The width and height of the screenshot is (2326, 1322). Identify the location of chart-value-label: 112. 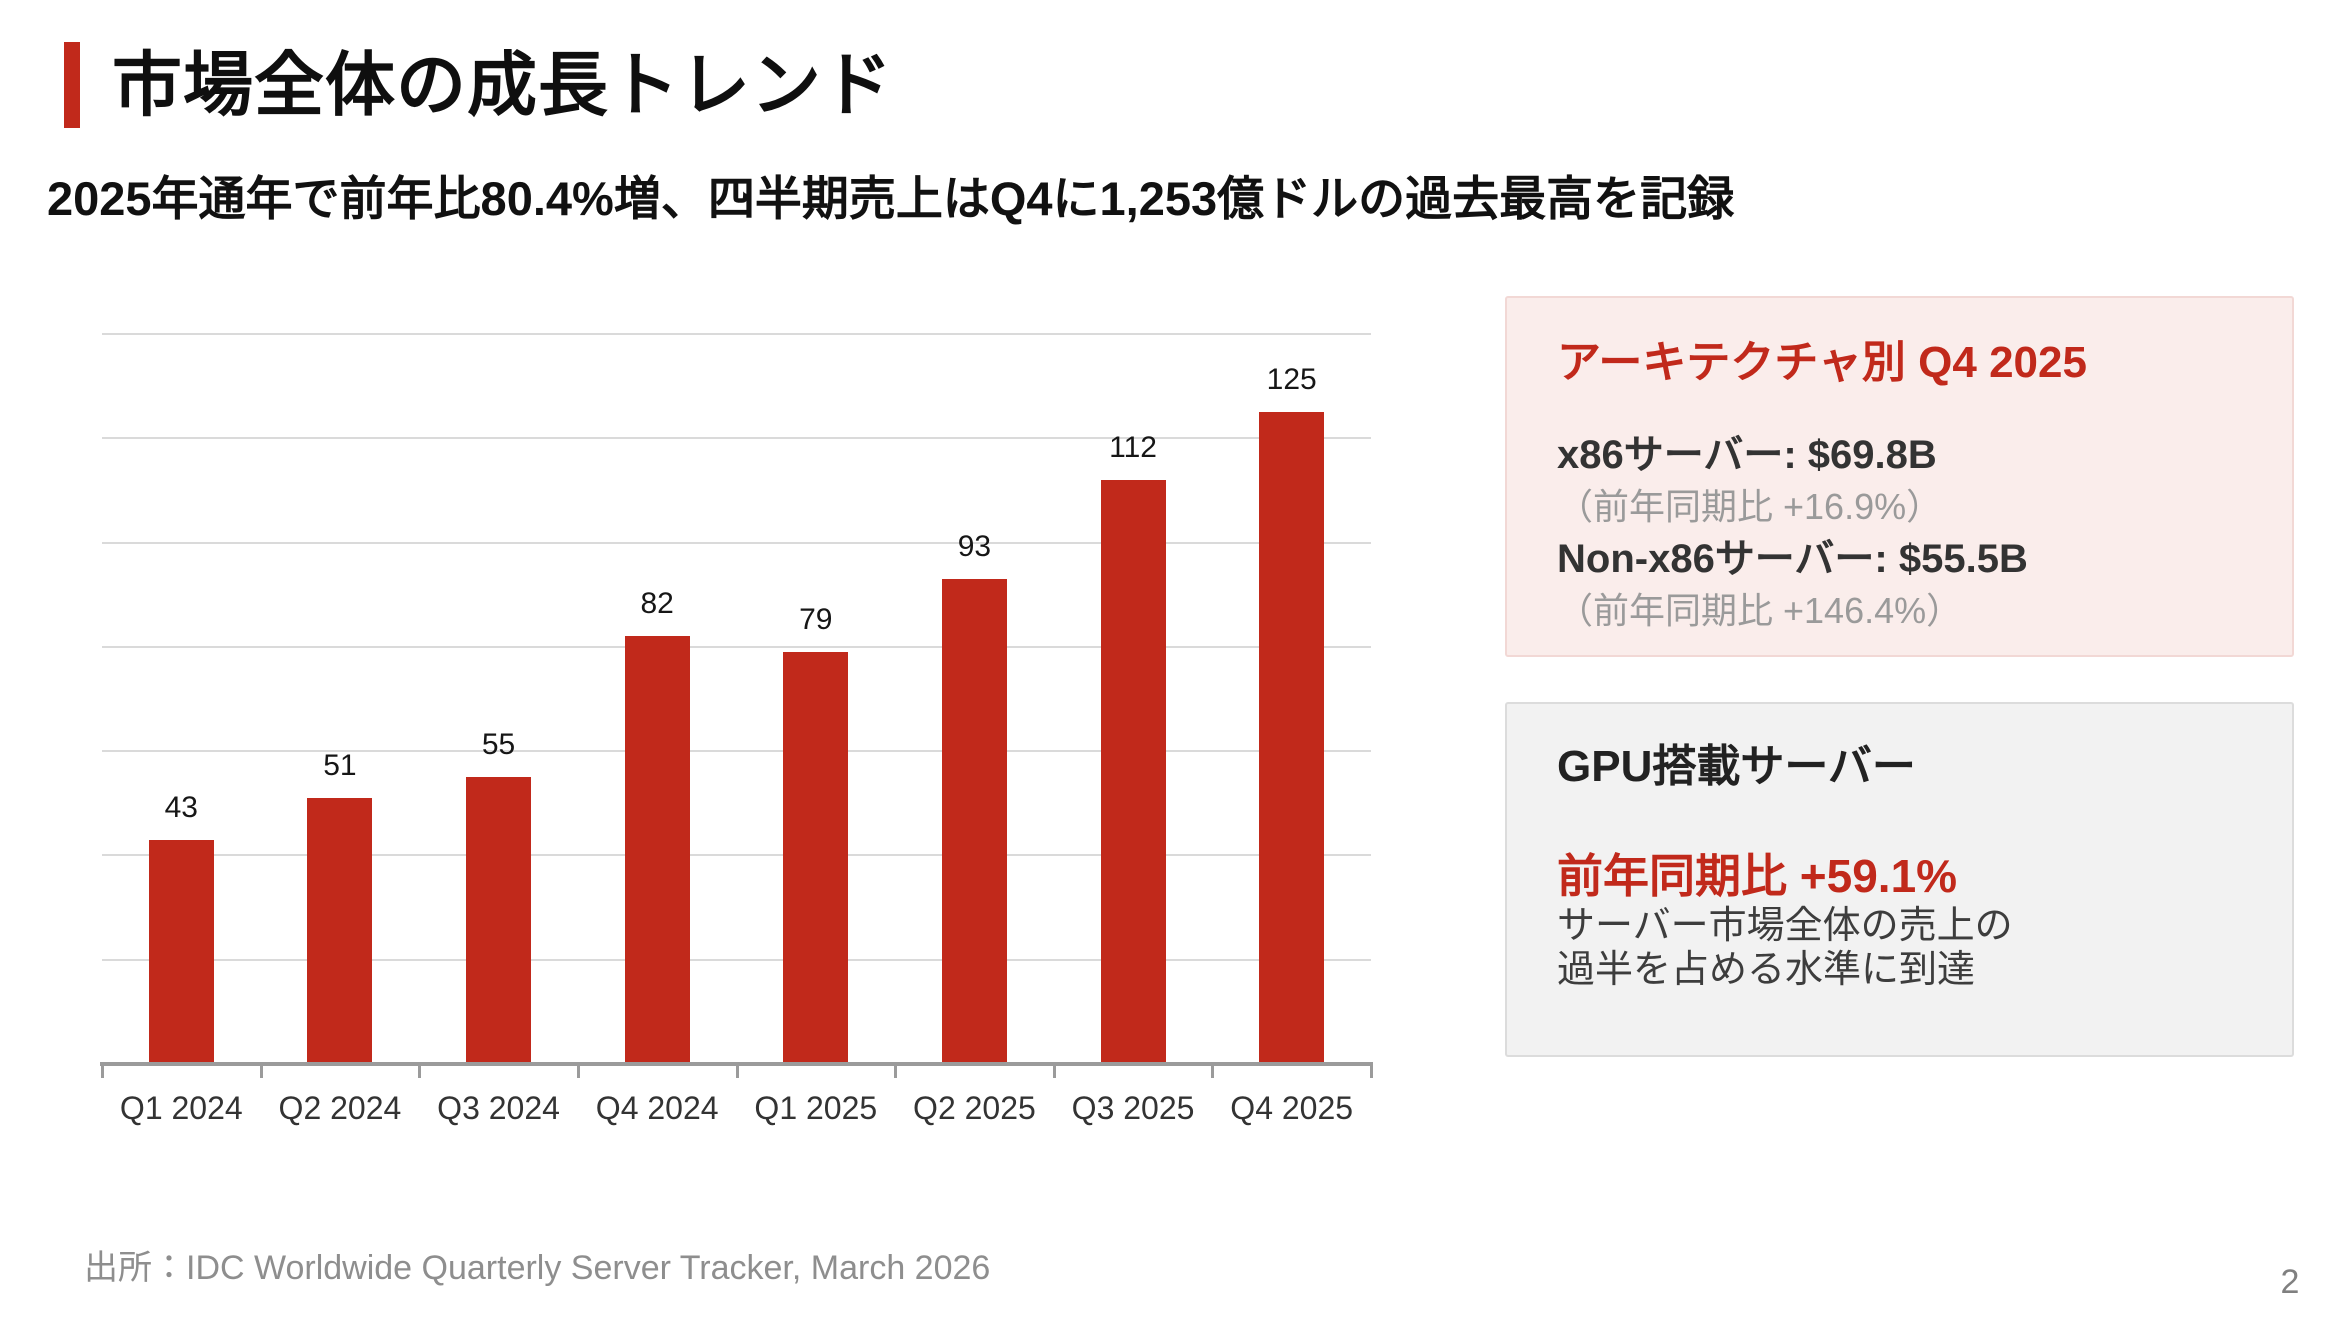
(1133, 447).